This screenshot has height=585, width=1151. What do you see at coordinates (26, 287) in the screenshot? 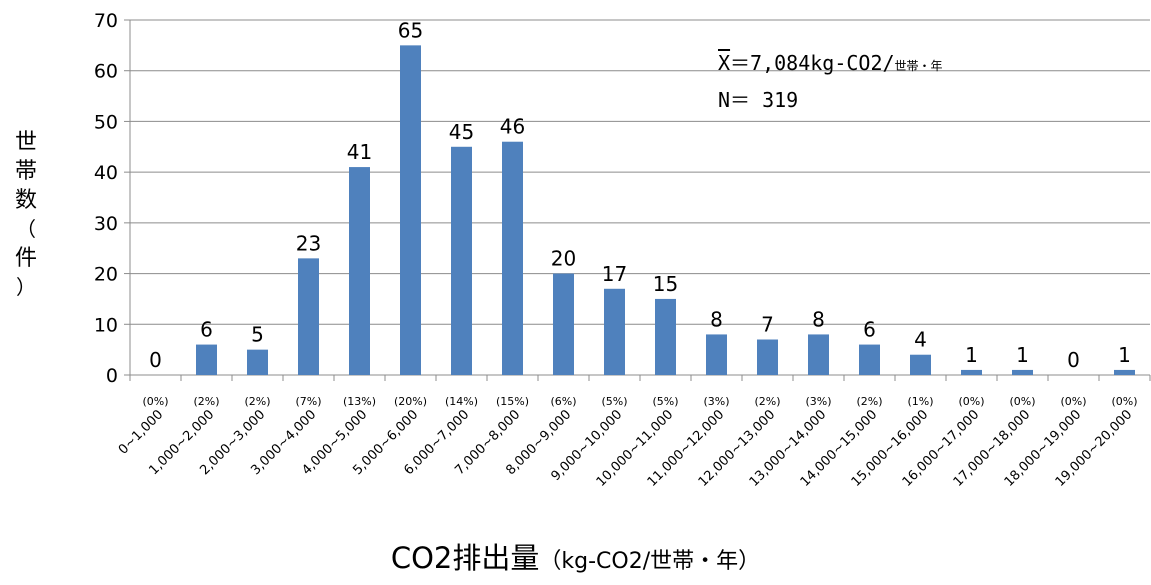
I see `y-axis-title-char: ）` at bounding box center [26, 287].